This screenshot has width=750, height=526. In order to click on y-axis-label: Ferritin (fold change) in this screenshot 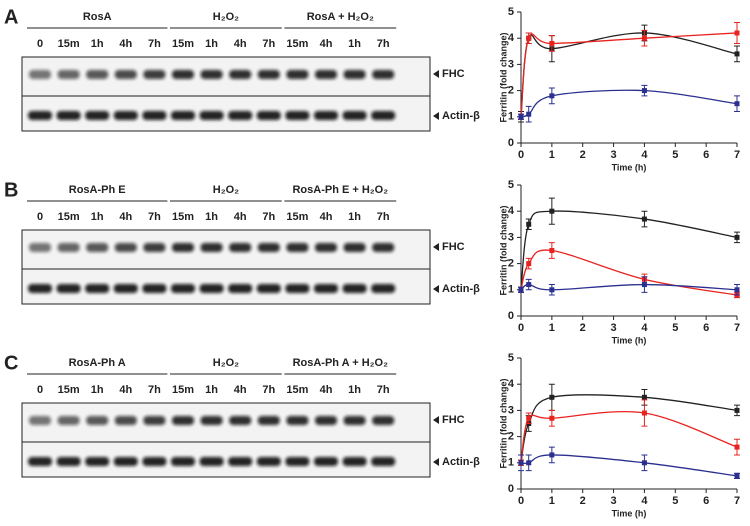, I will do `click(503, 423)`.